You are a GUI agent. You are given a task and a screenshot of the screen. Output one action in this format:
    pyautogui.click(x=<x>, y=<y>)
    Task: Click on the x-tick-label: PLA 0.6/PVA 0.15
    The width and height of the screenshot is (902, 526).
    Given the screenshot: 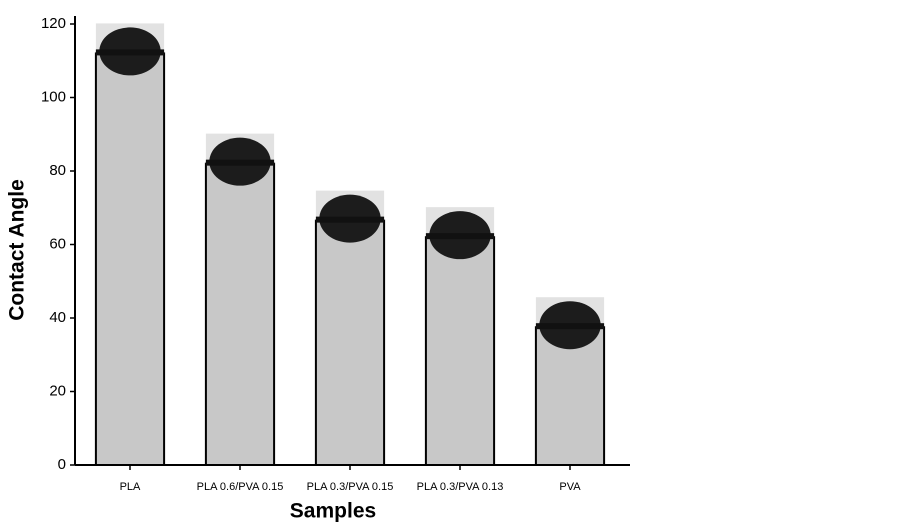 What is the action you would take?
    pyautogui.click(x=240, y=487)
    